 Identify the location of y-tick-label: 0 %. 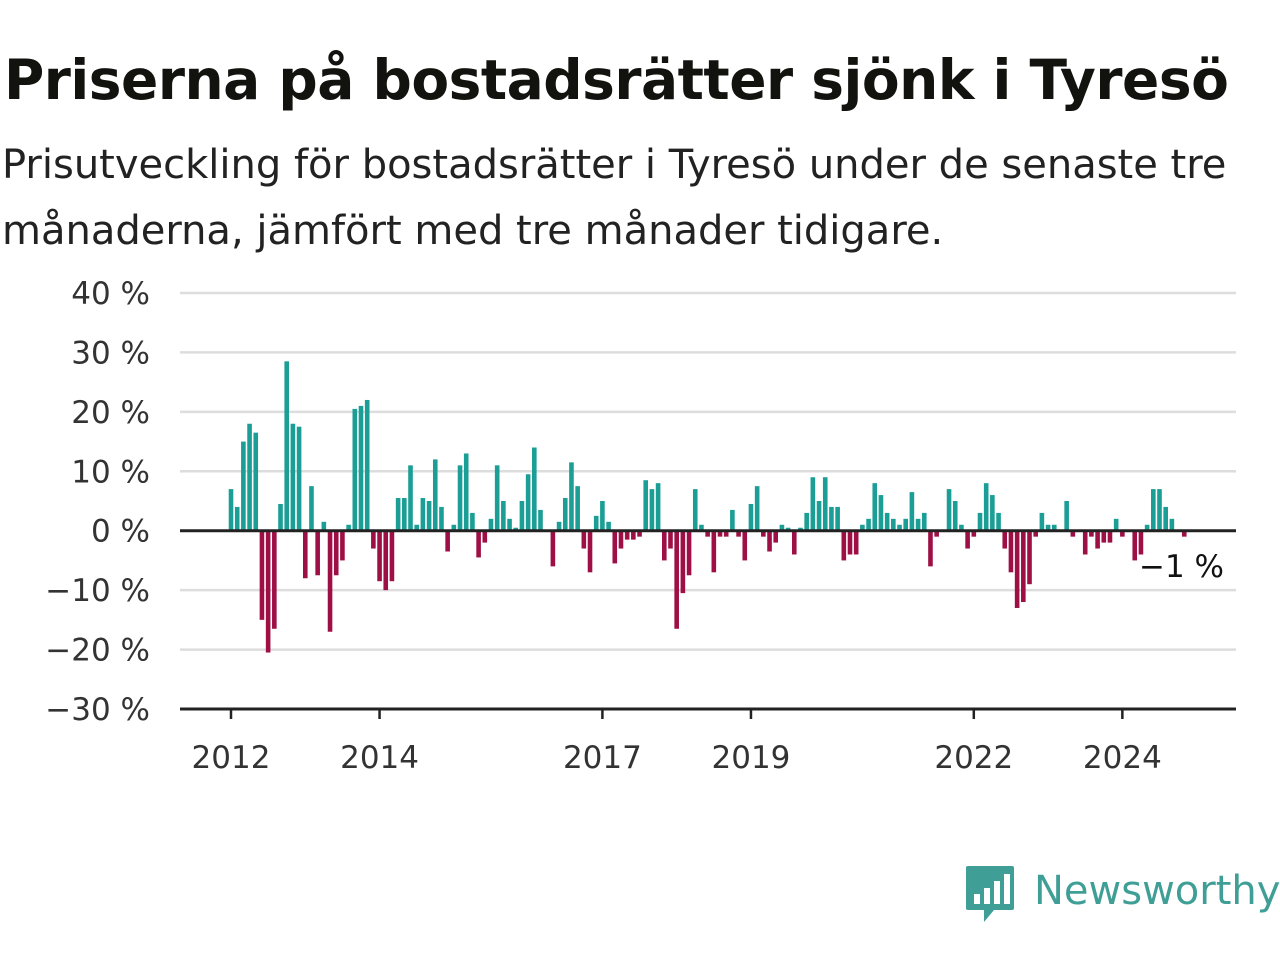
(120, 532).